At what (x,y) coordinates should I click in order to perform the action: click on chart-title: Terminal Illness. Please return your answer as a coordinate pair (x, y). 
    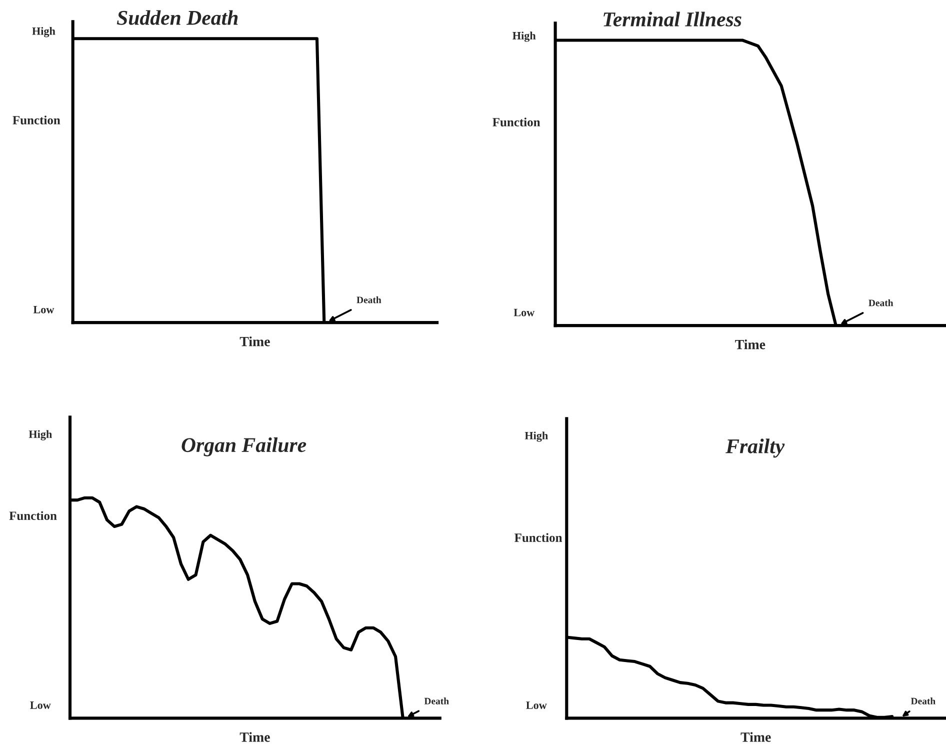
    Looking at the image, I should click on (673, 19).